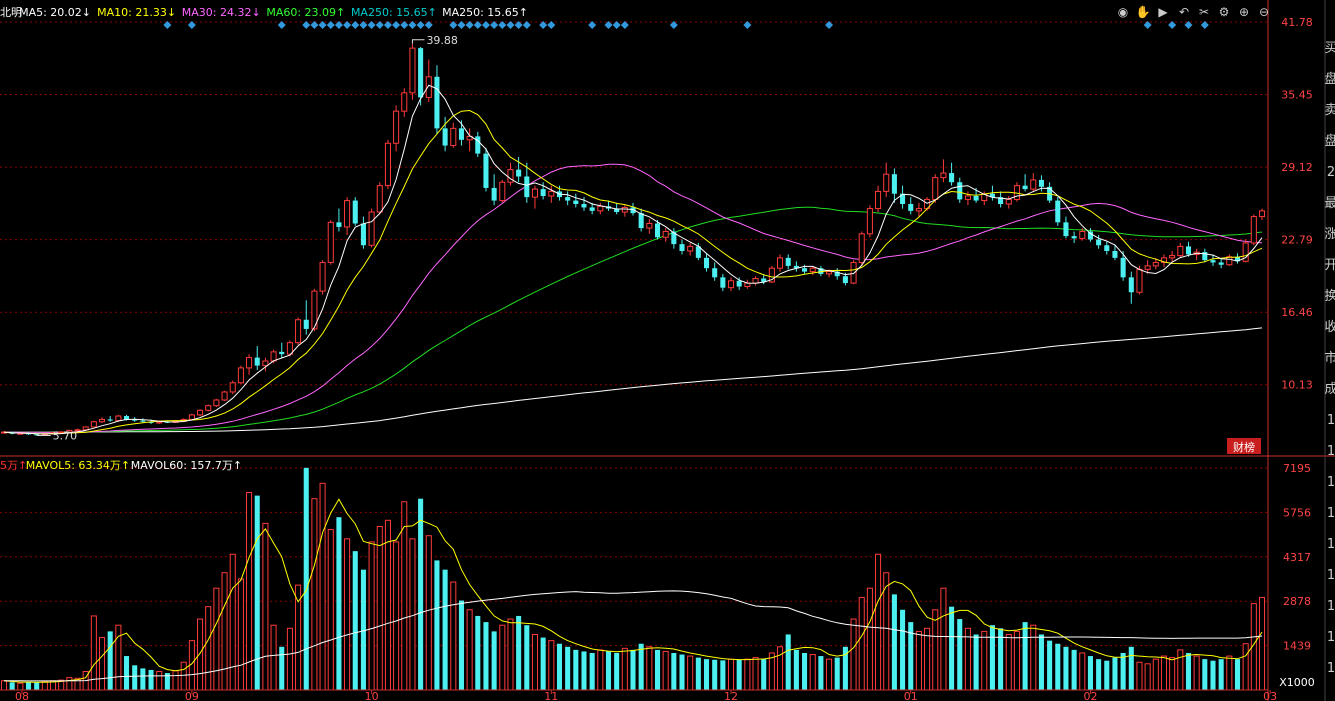 Image resolution: width=1335 pixels, height=701 pixels. I want to click on chart-toolbar: ◉ ✋ ▶ ↶ ✂ ⚙ ⊕ ⊖, so click(1193, 12).